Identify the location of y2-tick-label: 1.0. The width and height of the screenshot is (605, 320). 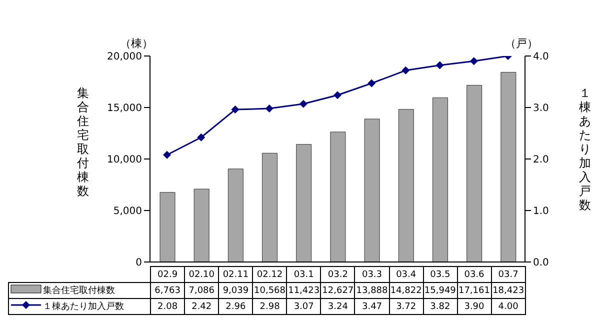
(541, 212).